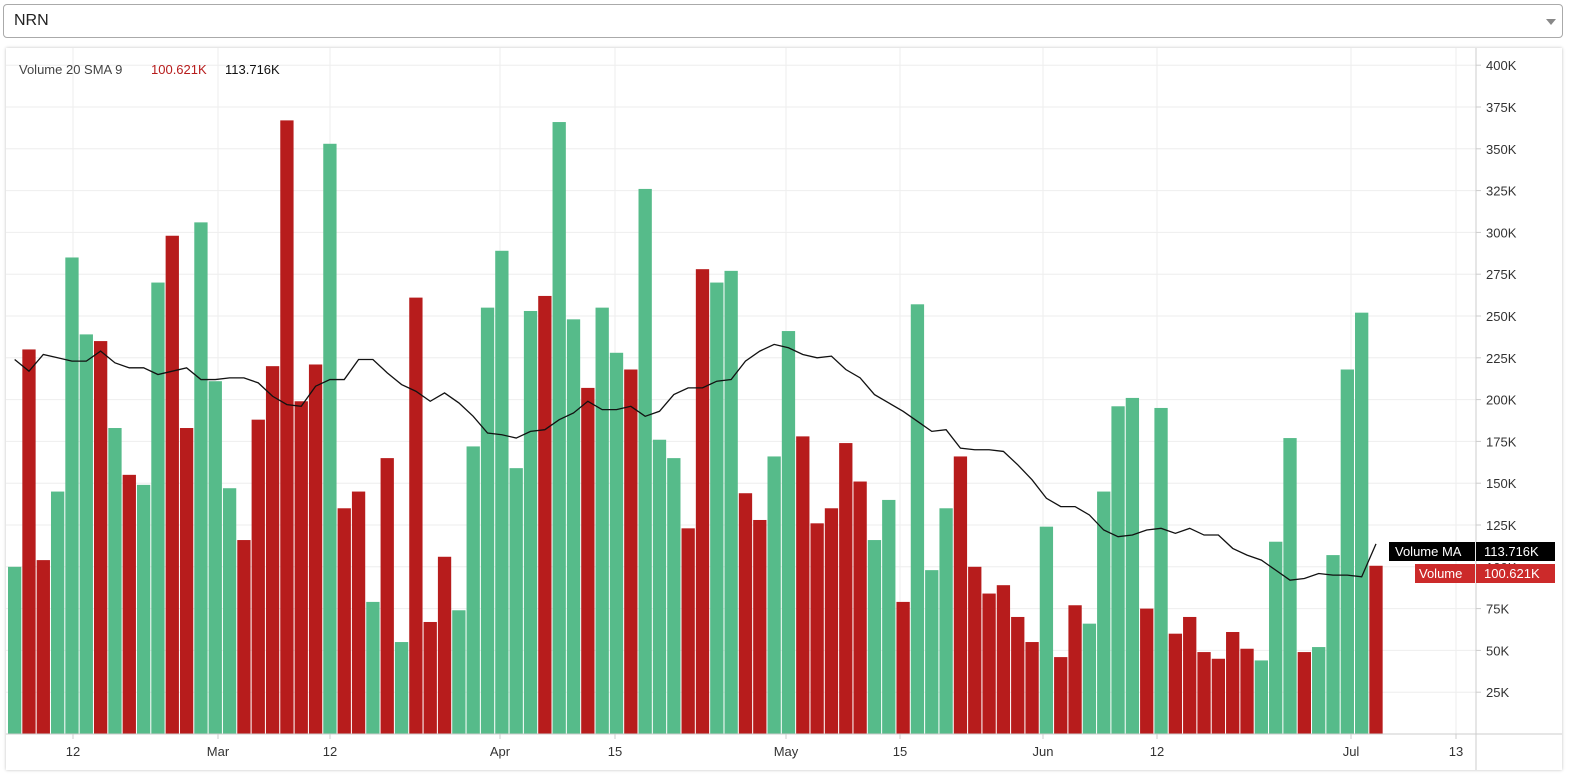 This screenshot has height=775, width=1570. What do you see at coordinates (1501, 232) in the screenshot?
I see `y-tick-label: 300K` at bounding box center [1501, 232].